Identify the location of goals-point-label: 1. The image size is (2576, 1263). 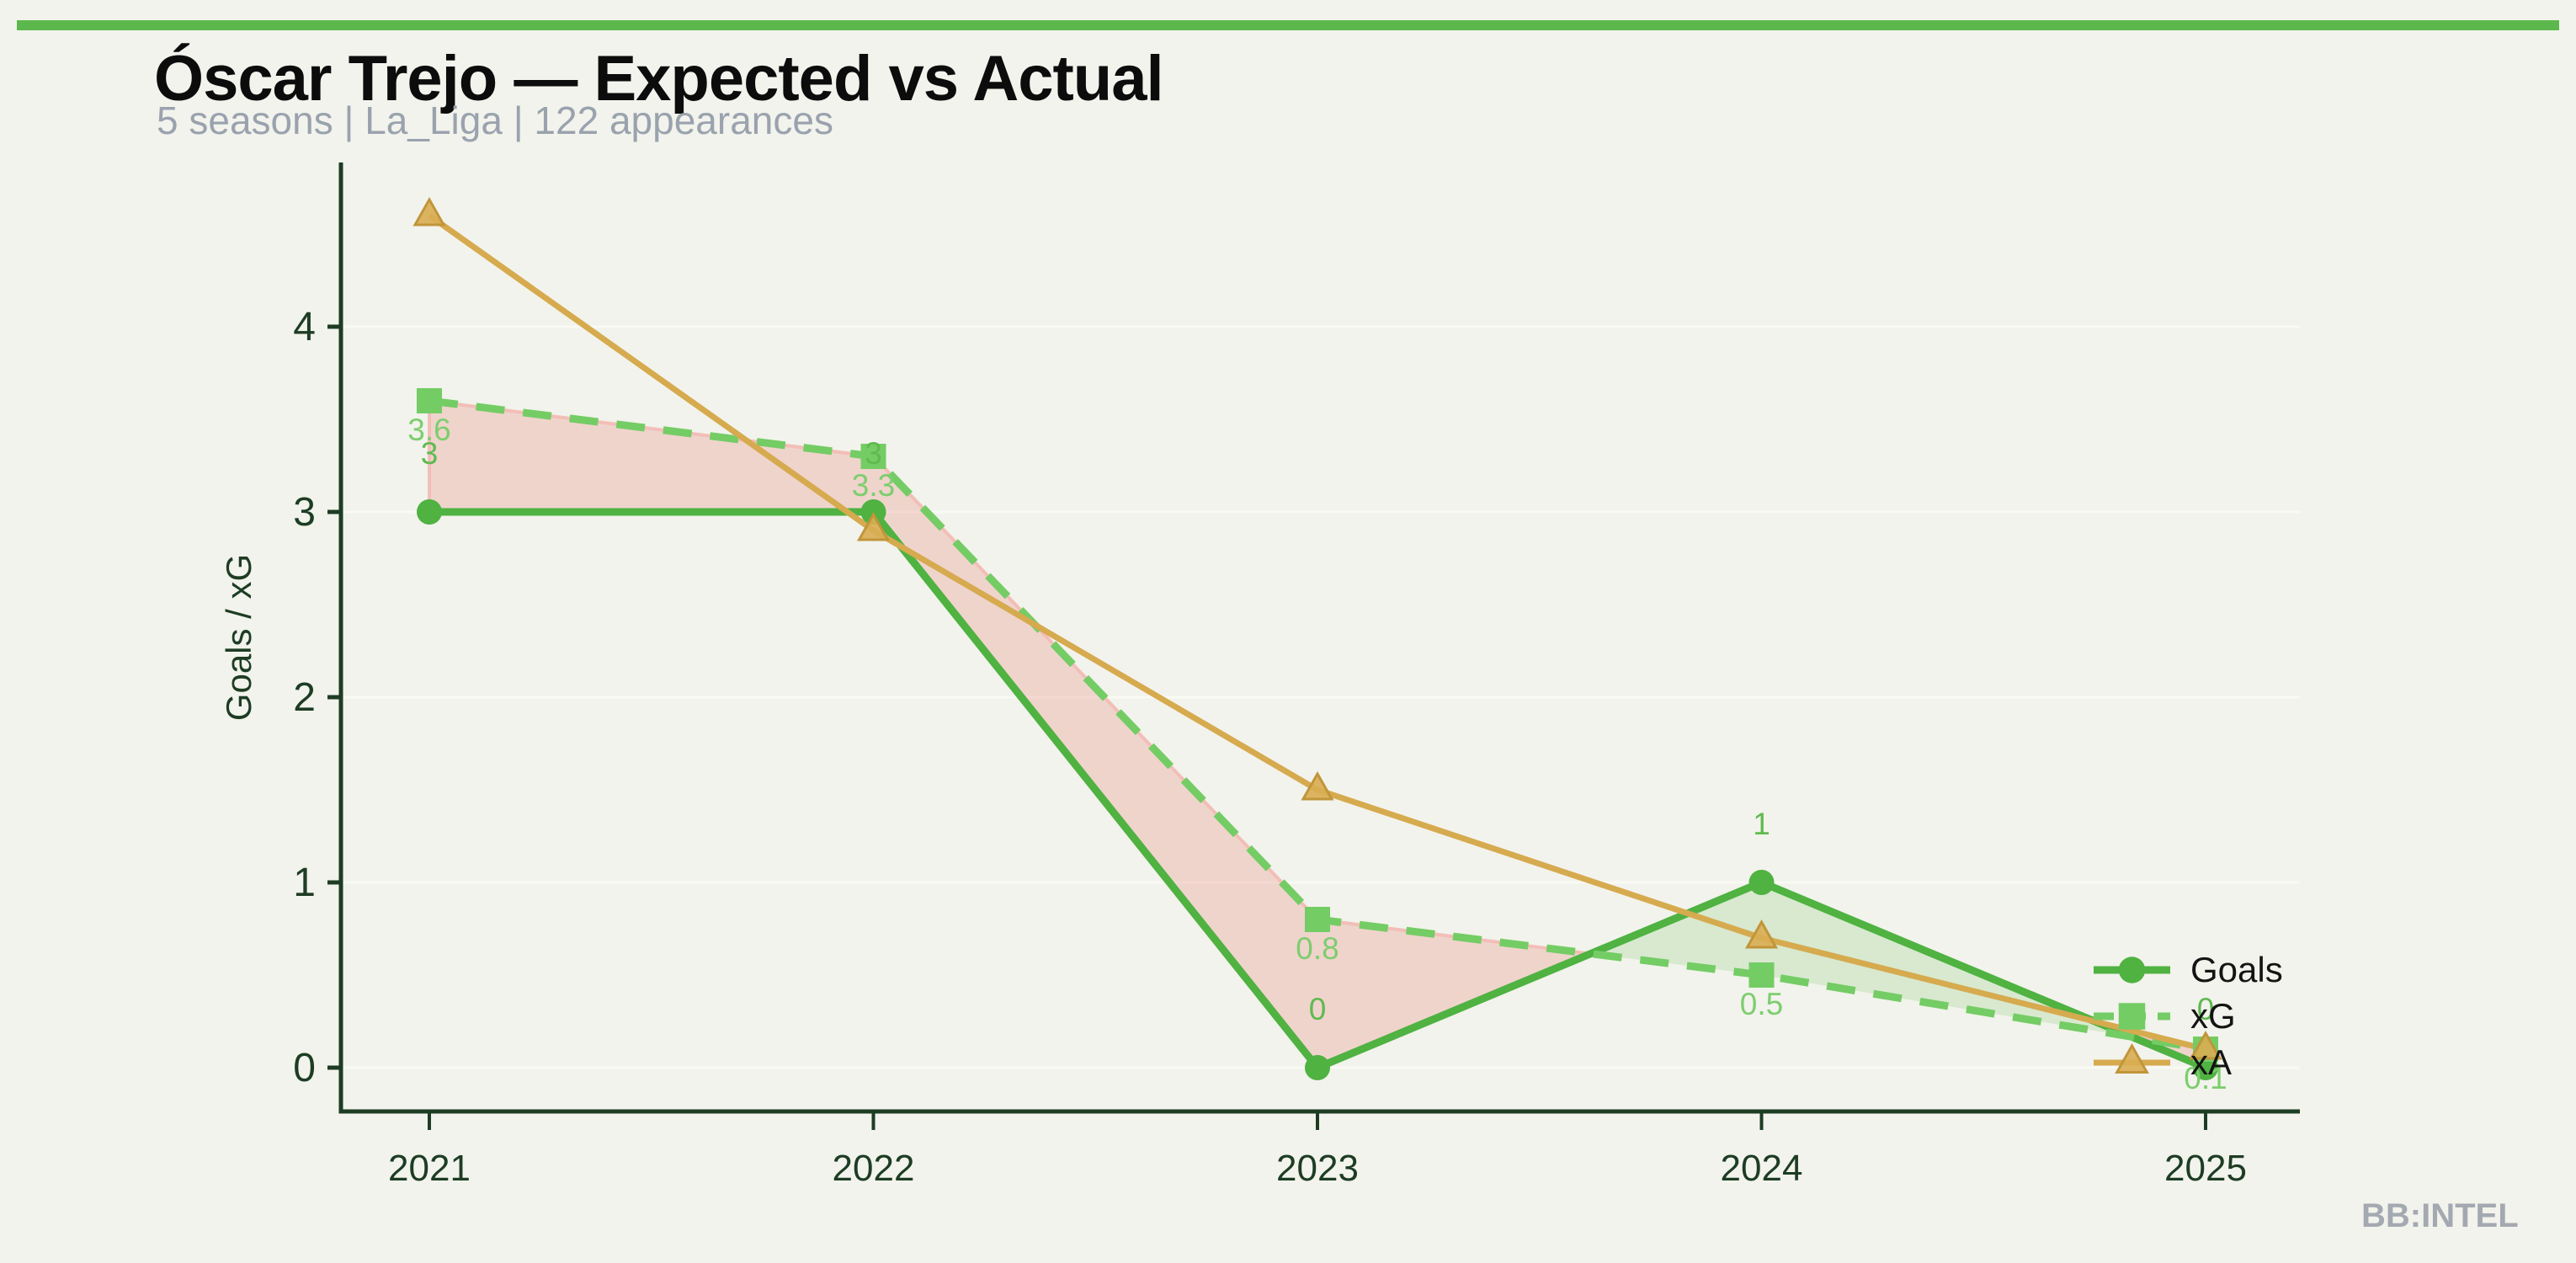
(1761, 824).